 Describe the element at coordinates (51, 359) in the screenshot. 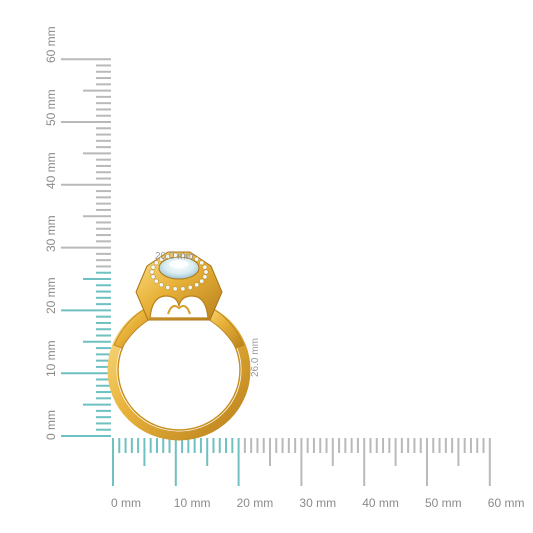

I see `vertical-ruler-label: 10 mm` at that location.